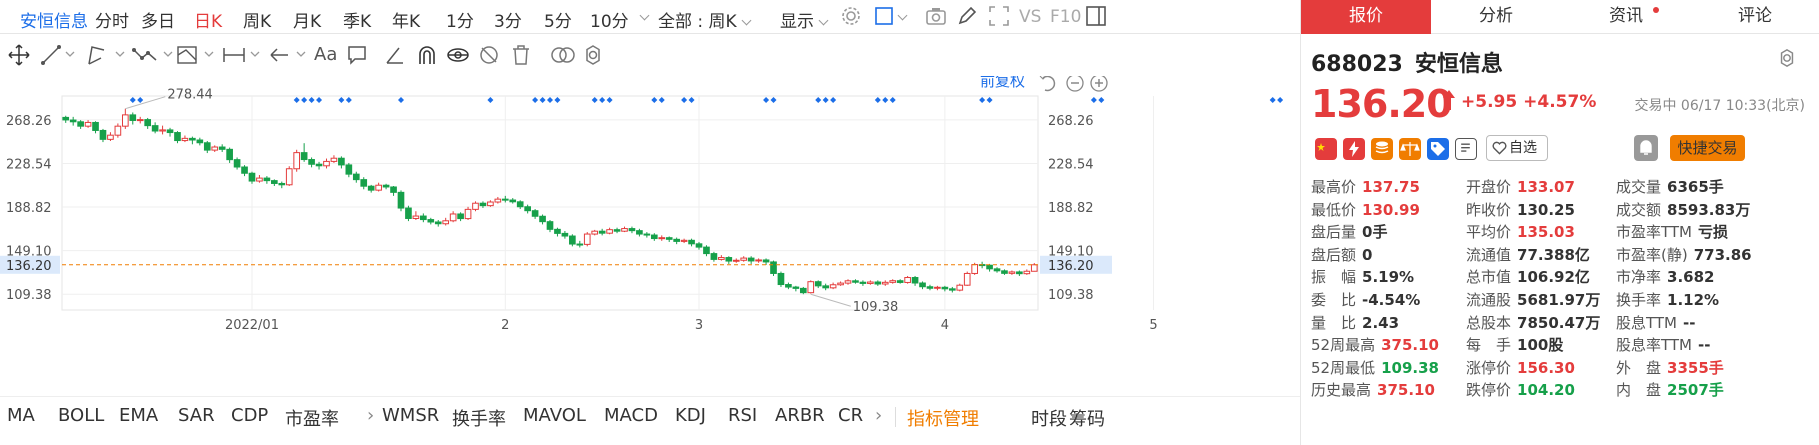 The width and height of the screenshot is (1819, 445). What do you see at coordinates (554, 415) in the screenshot?
I see `indicator-8: MAVOL` at bounding box center [554, 415].